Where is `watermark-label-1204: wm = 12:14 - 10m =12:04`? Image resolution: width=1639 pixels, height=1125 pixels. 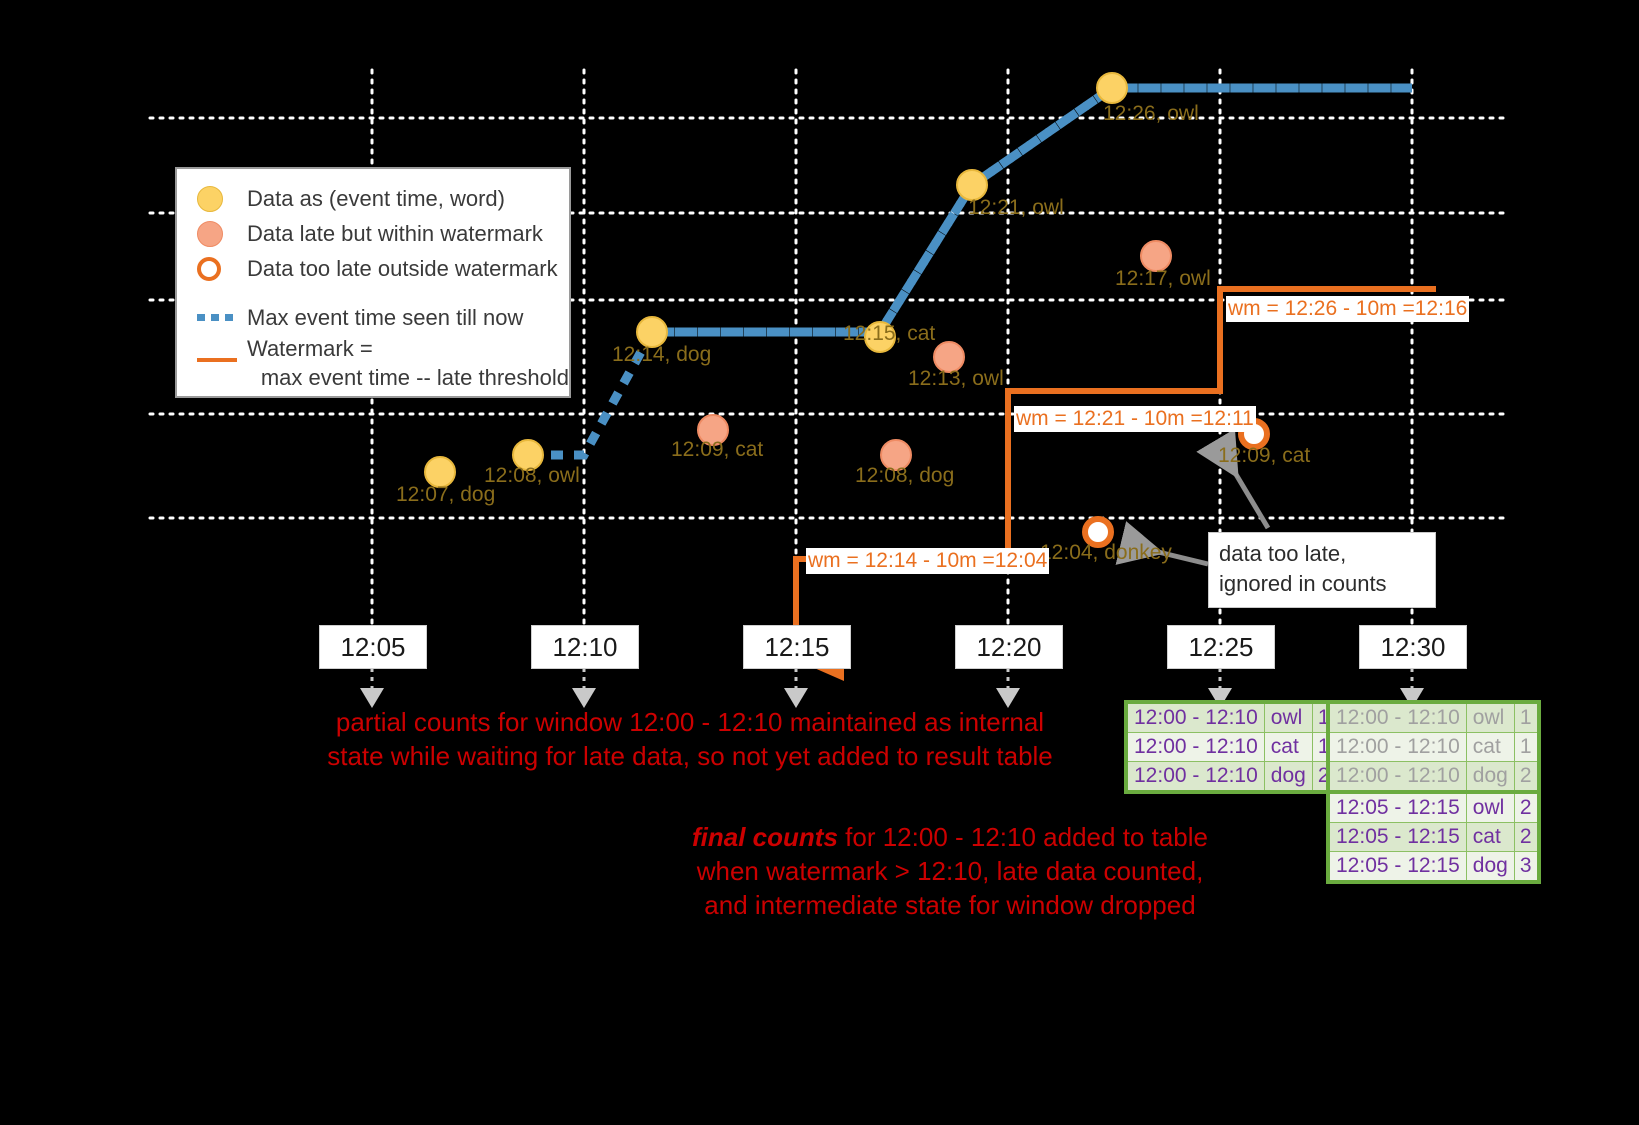
watermark-label-1204: wm = 12:14 - 10m =12:04 is located at coordinates (928, 561).